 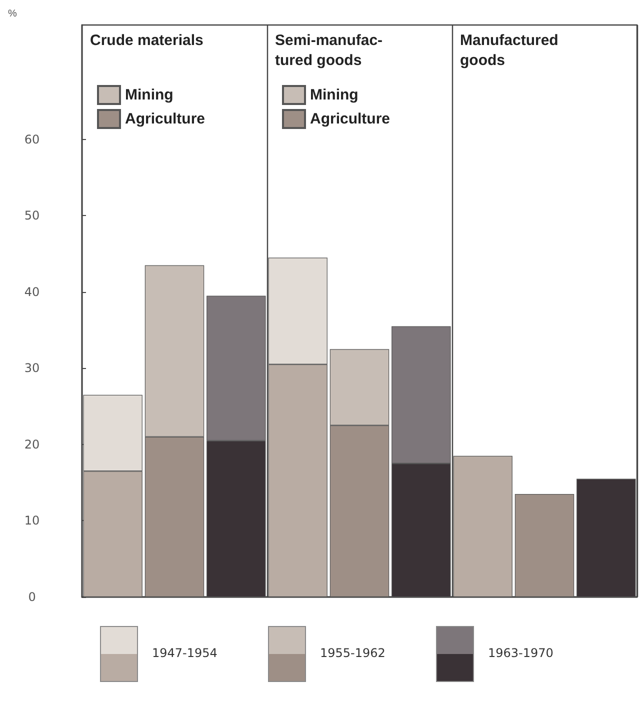 I want to click on annotation: Semi-manufac- tured goods, so click(x=329, y=51).